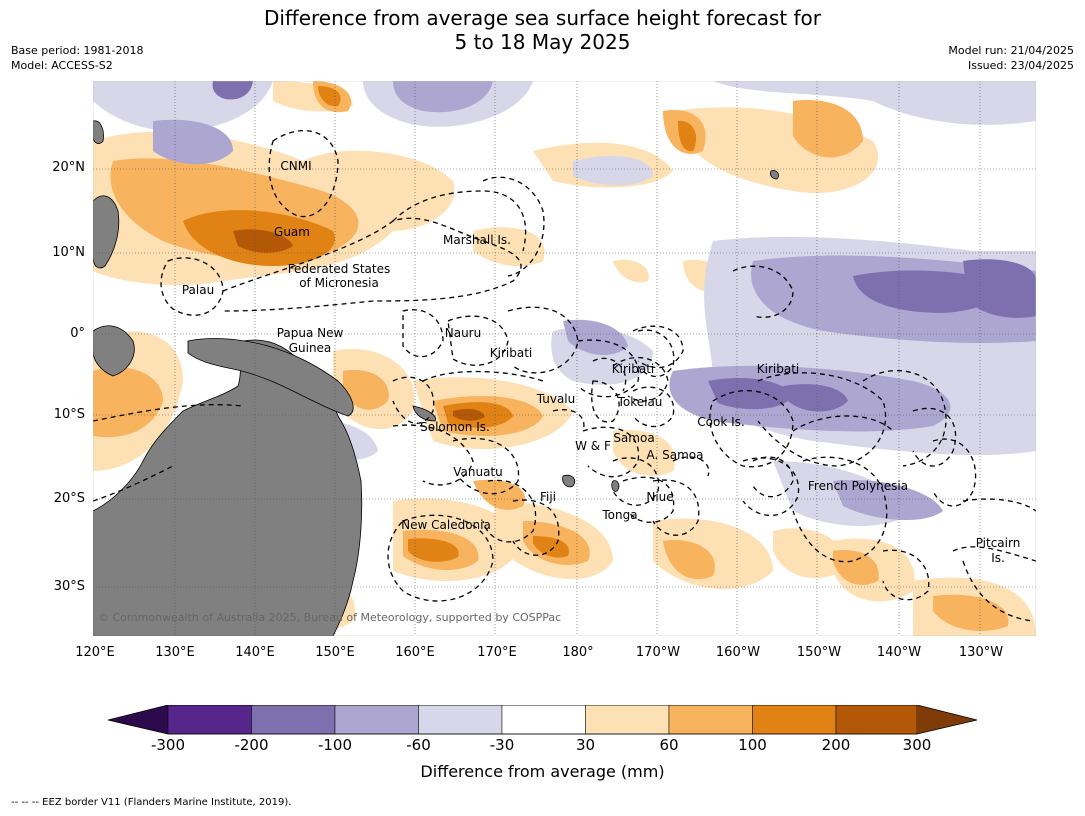 This screenshot has width=1085, height=816. What do you see at coordinates (270, 377) in the screenshot?
I see `new-guinea` at bounding box center [270, 377].